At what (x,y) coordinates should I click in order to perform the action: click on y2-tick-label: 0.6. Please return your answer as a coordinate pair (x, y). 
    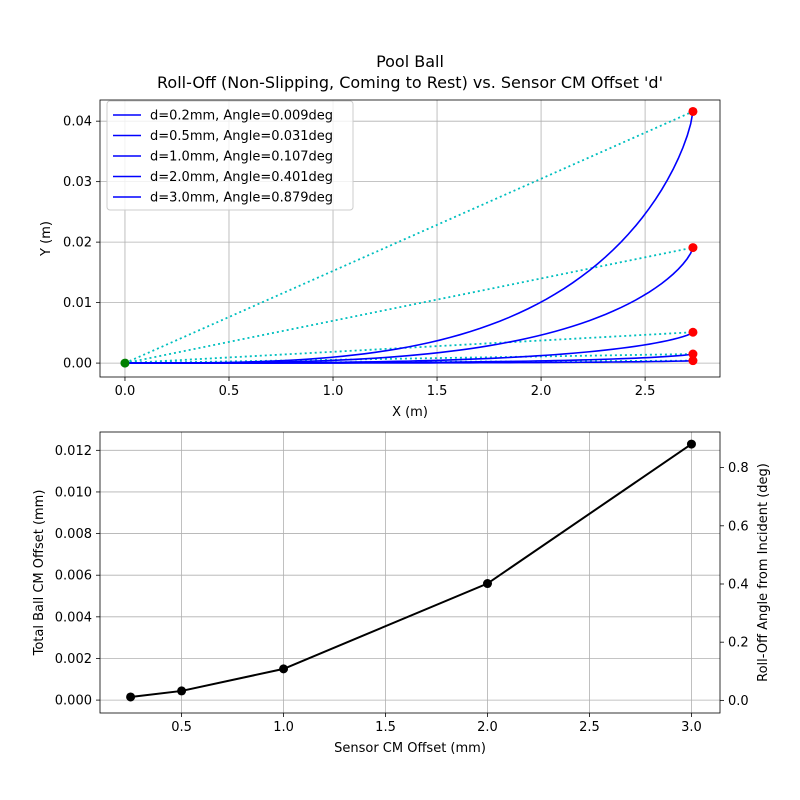
    Looking at the image, I should click on (738, 526).